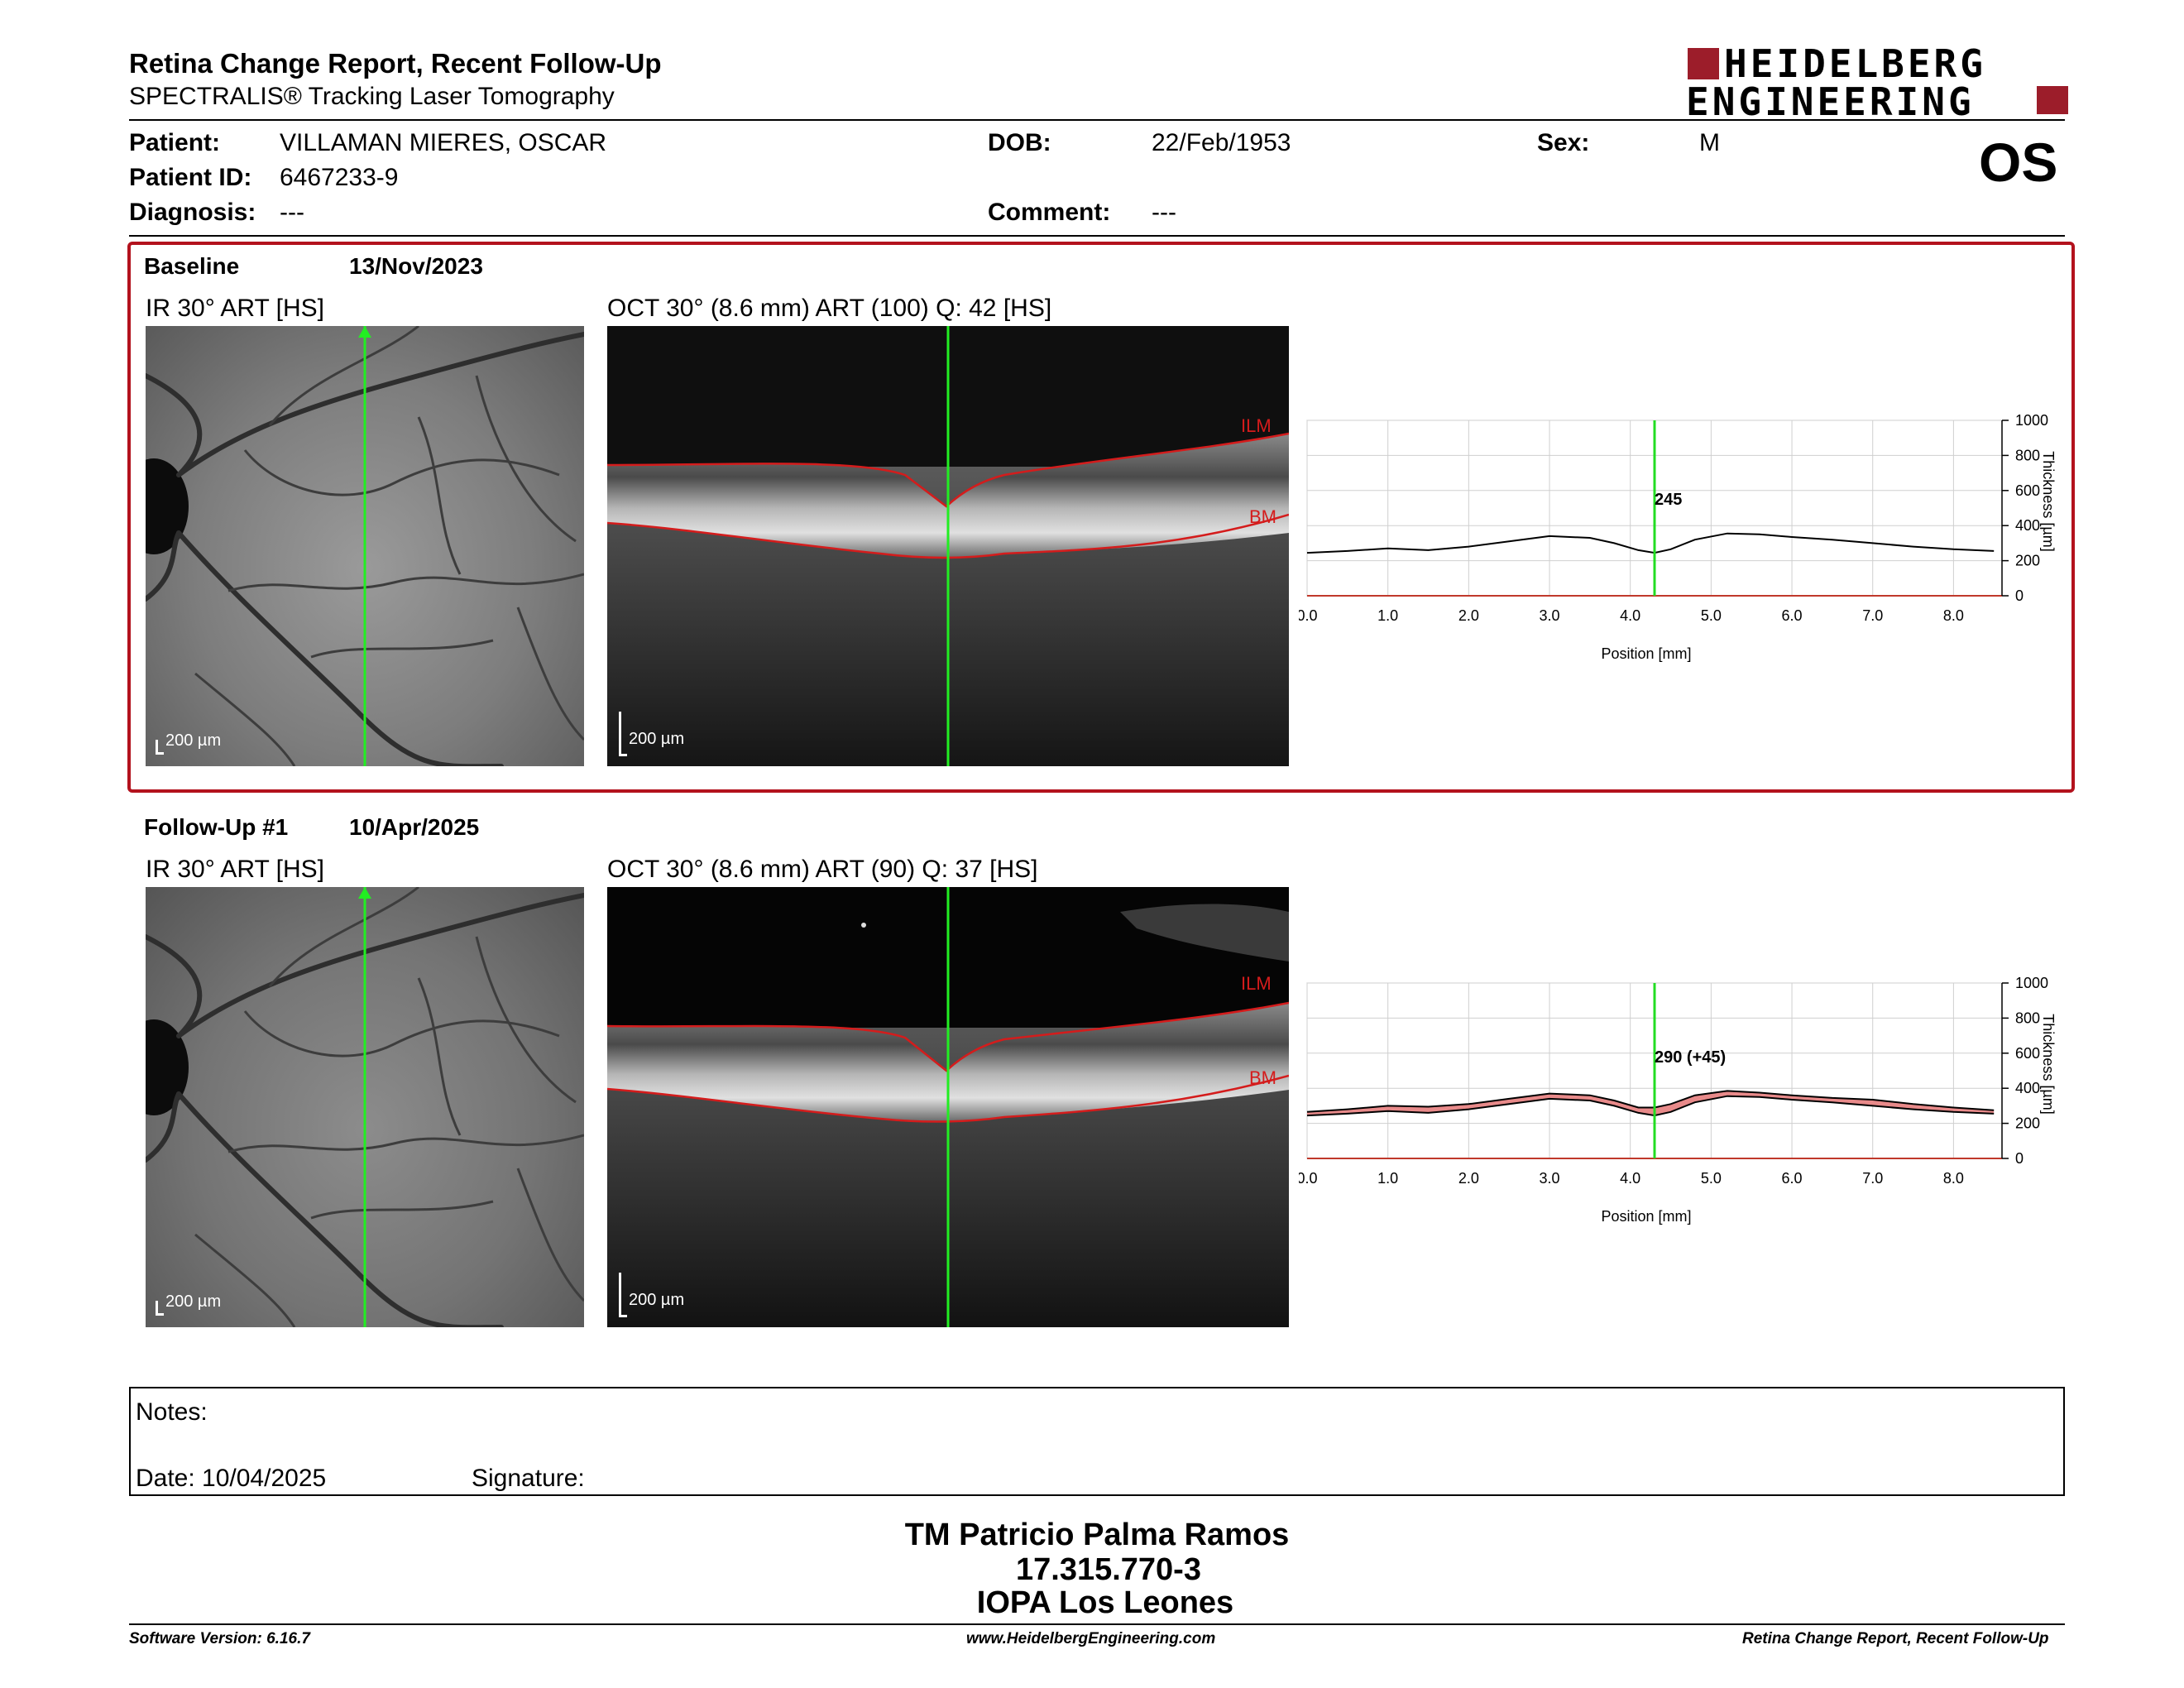 The image size is (2184, 1688). I want to click on followup-oct-bscan: ILM BM 200 µm, so click(948, 1107).